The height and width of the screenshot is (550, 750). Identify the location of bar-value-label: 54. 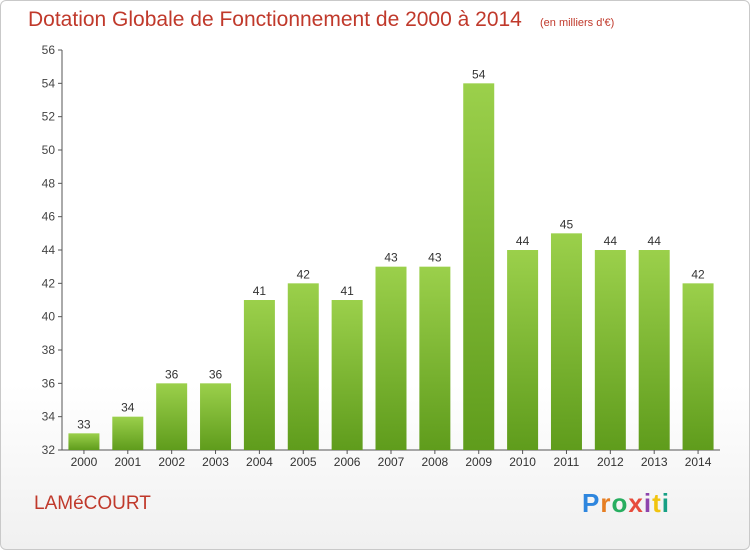
(479, 74).